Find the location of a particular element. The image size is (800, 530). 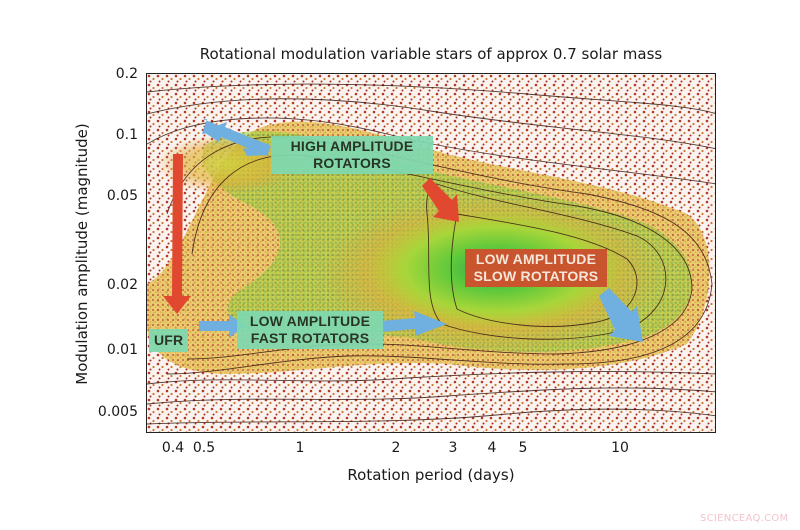

x-tick: 3 is located at coordinates (453, 448).